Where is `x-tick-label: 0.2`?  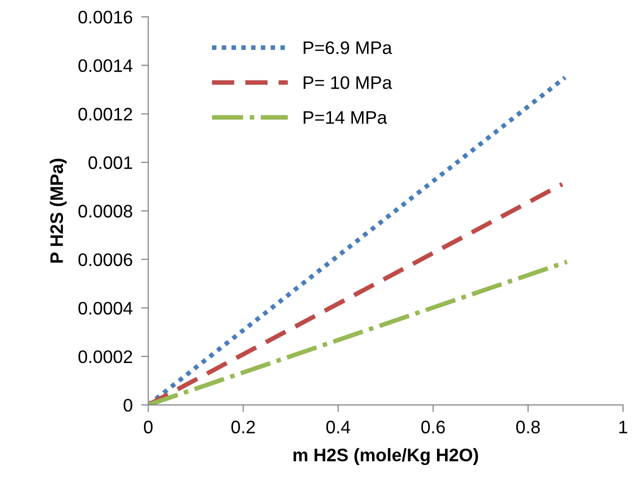
x-tick-label: 0.2 is located at coordinates (243, 427).